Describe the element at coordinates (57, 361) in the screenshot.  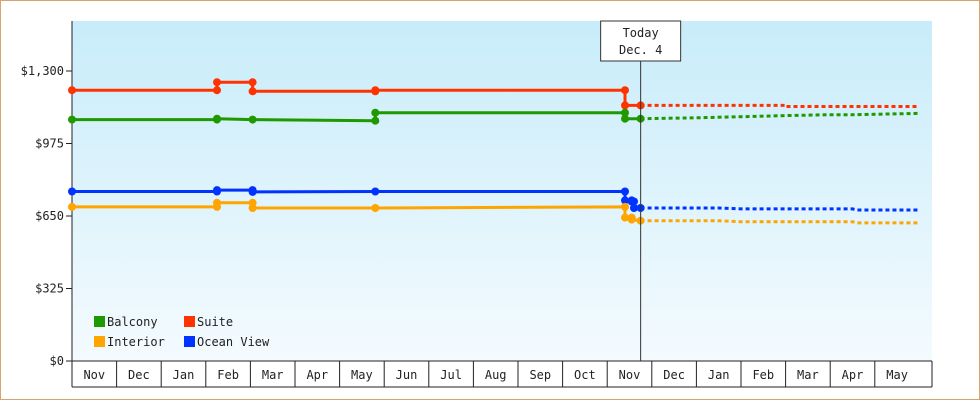
I see `y-tick-label: $0` at that location.